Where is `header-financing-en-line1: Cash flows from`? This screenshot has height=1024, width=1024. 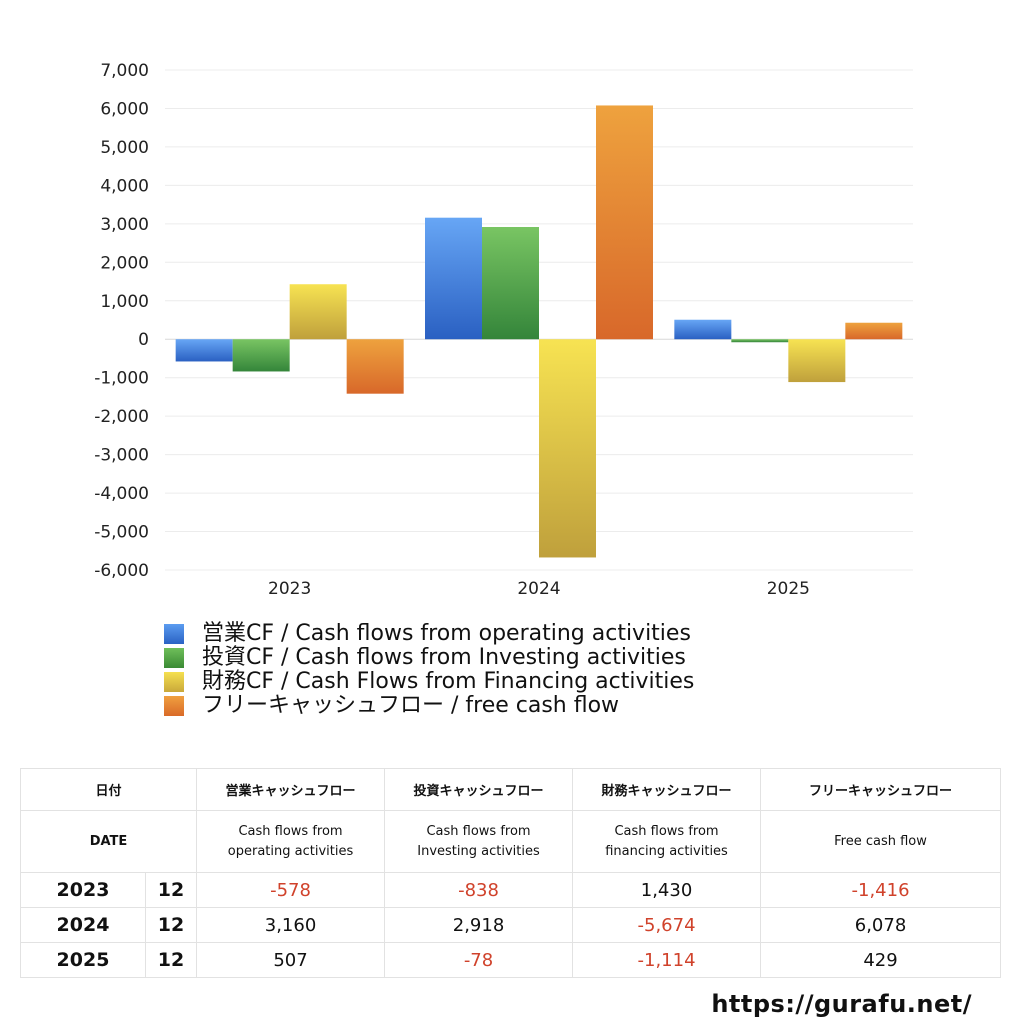 header-financing-en-line1: Cash flows from is located at coordinates (666, 831).